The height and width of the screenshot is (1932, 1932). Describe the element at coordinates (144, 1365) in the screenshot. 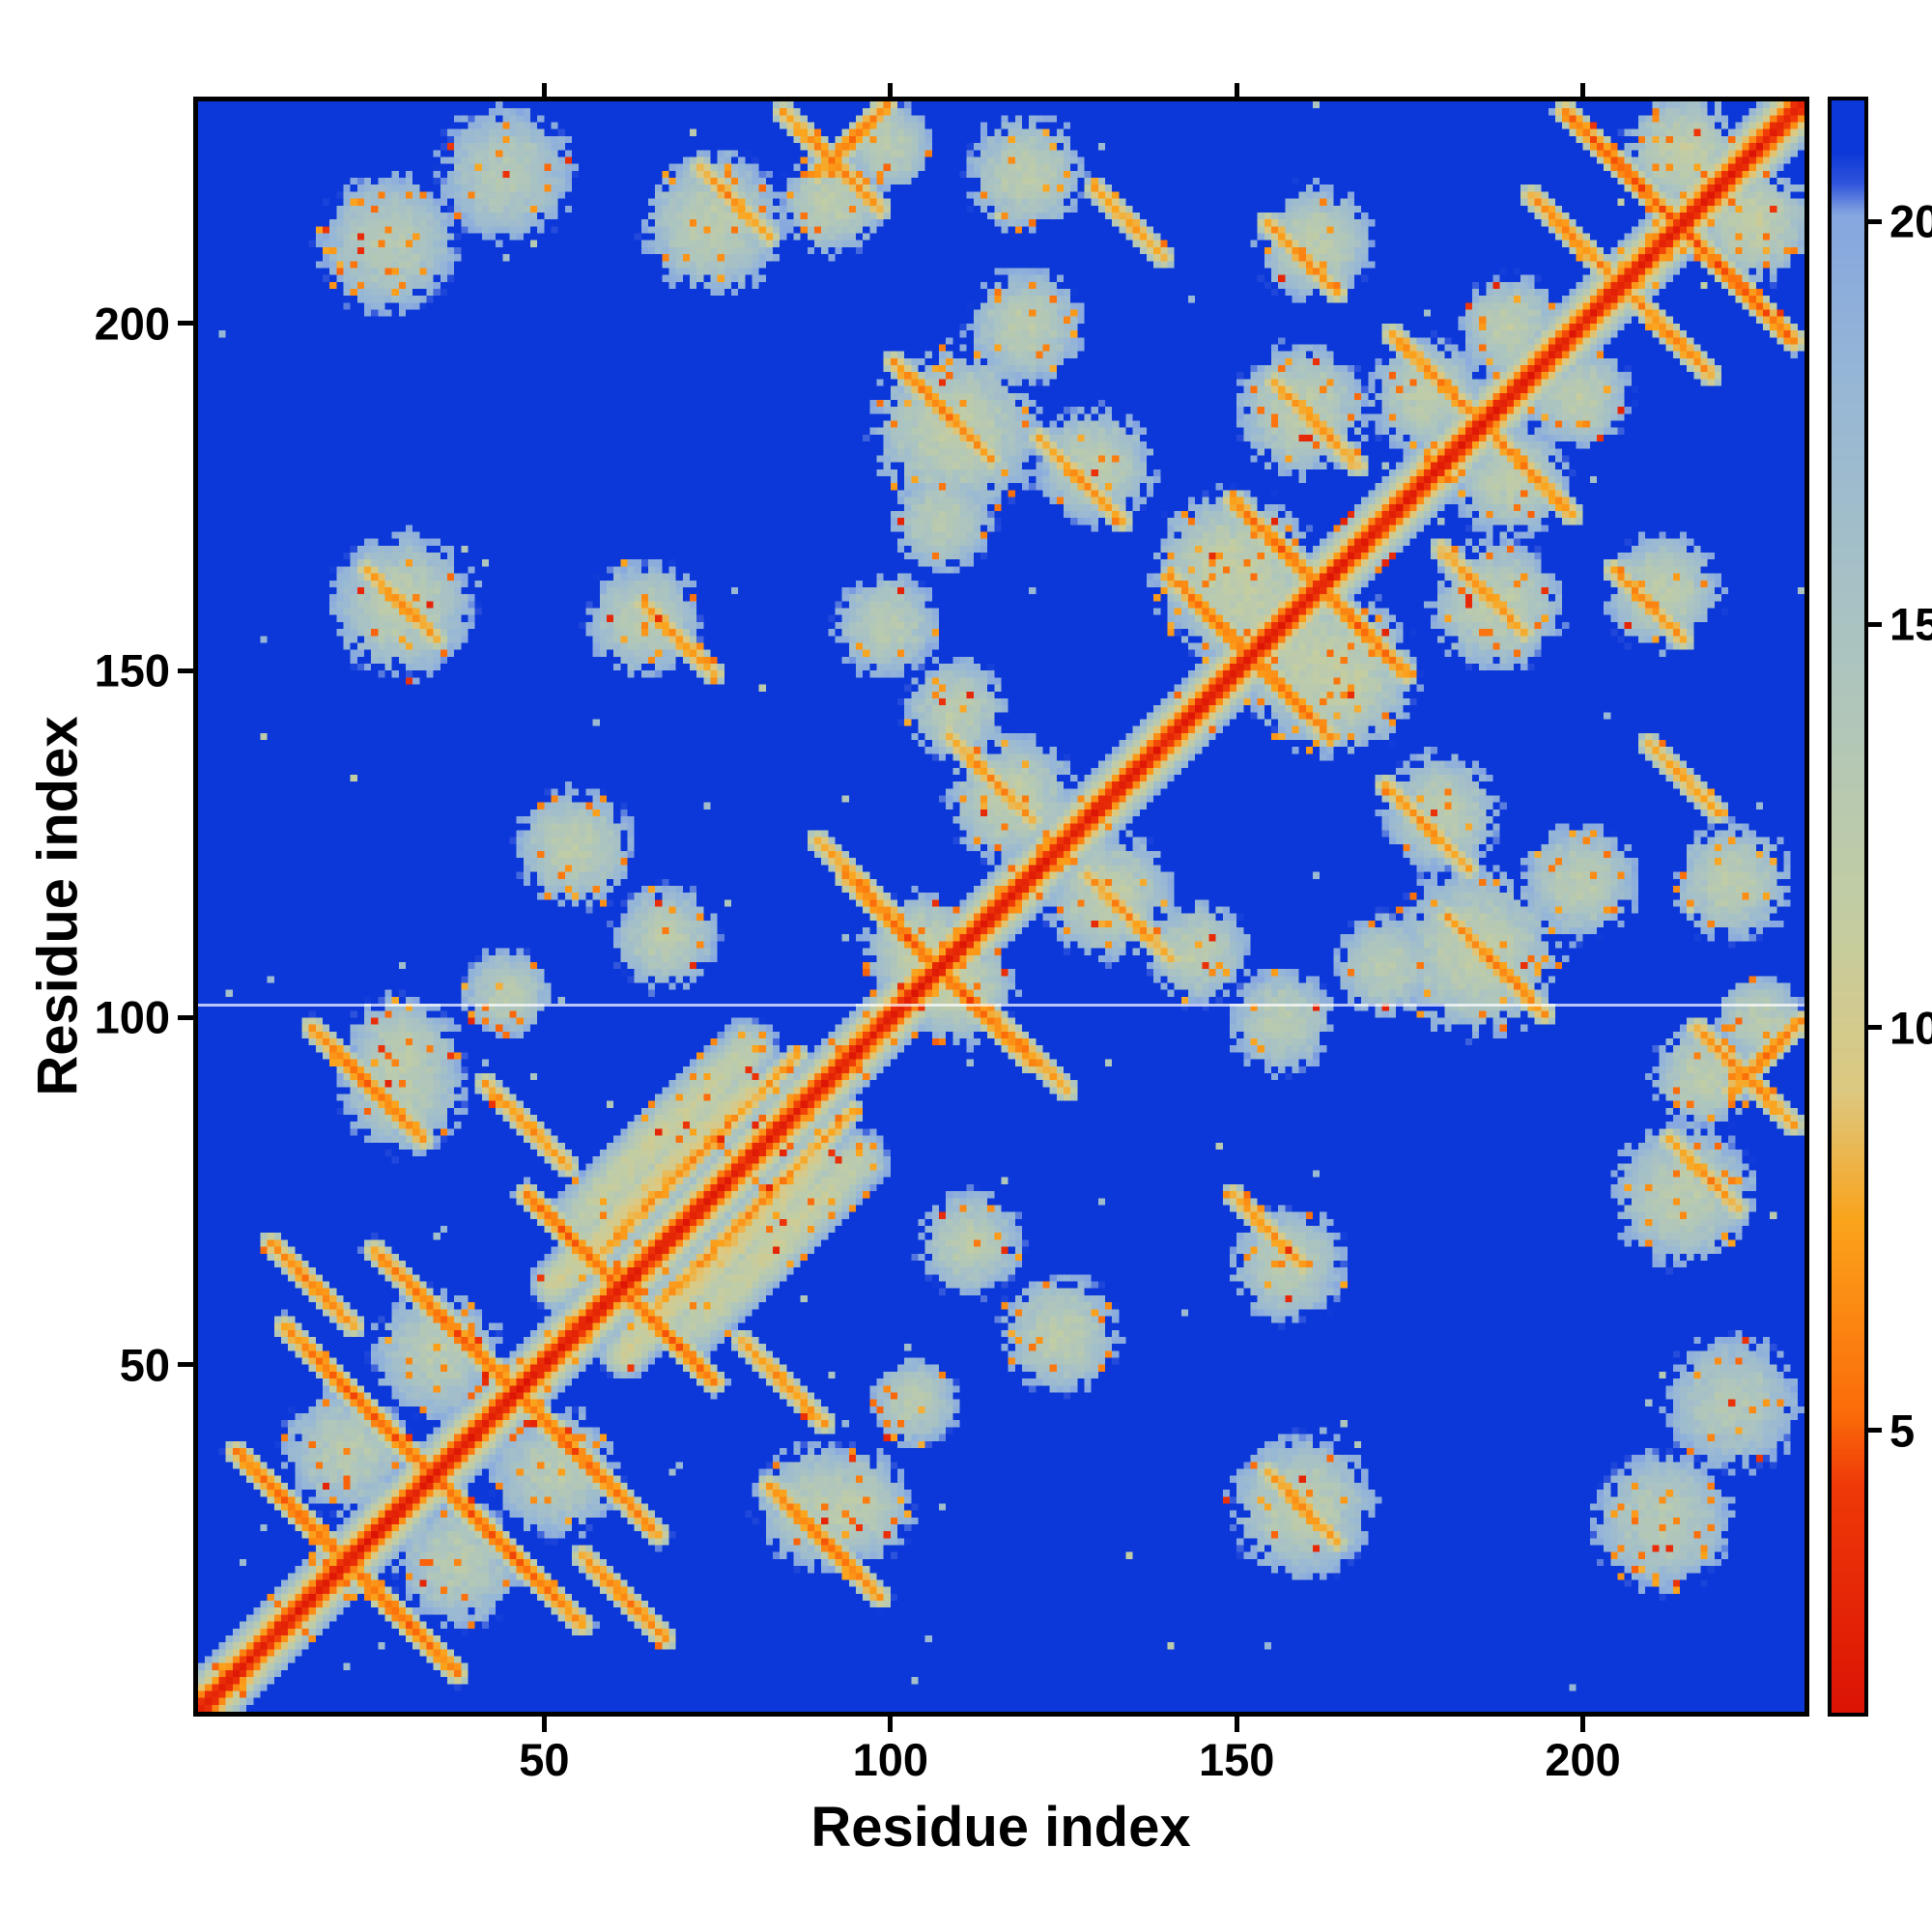

I see `y-tick-label: 50` at that location.